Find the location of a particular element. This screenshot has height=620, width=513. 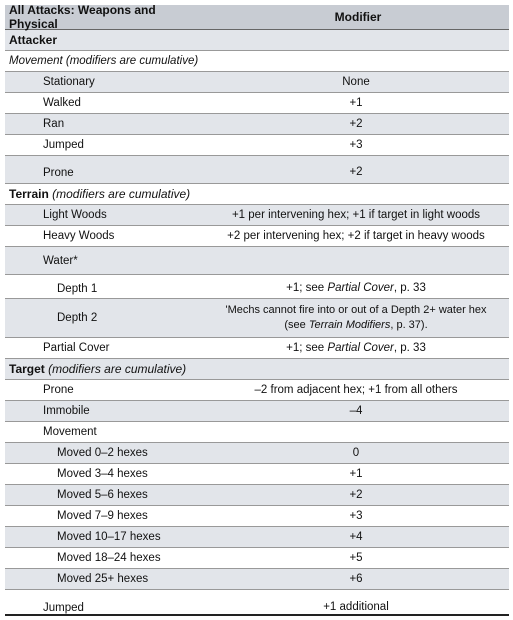

row-label: Heavy Woods is located at coordinates (79, 236).